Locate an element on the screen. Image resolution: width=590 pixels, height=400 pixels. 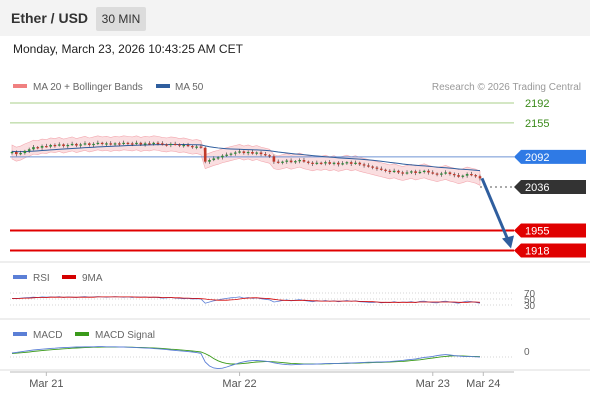
bollinger-band is located at coordinates (246, 160).